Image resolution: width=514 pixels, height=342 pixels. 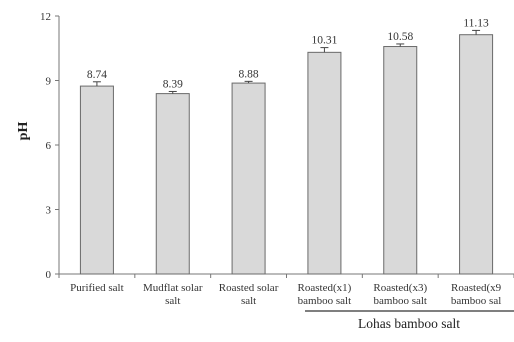 What do you see at coordinates (325, 288) in the screenshot?
I see `category-label-line: Roasted(x1)` at bounding box center [325, 288].